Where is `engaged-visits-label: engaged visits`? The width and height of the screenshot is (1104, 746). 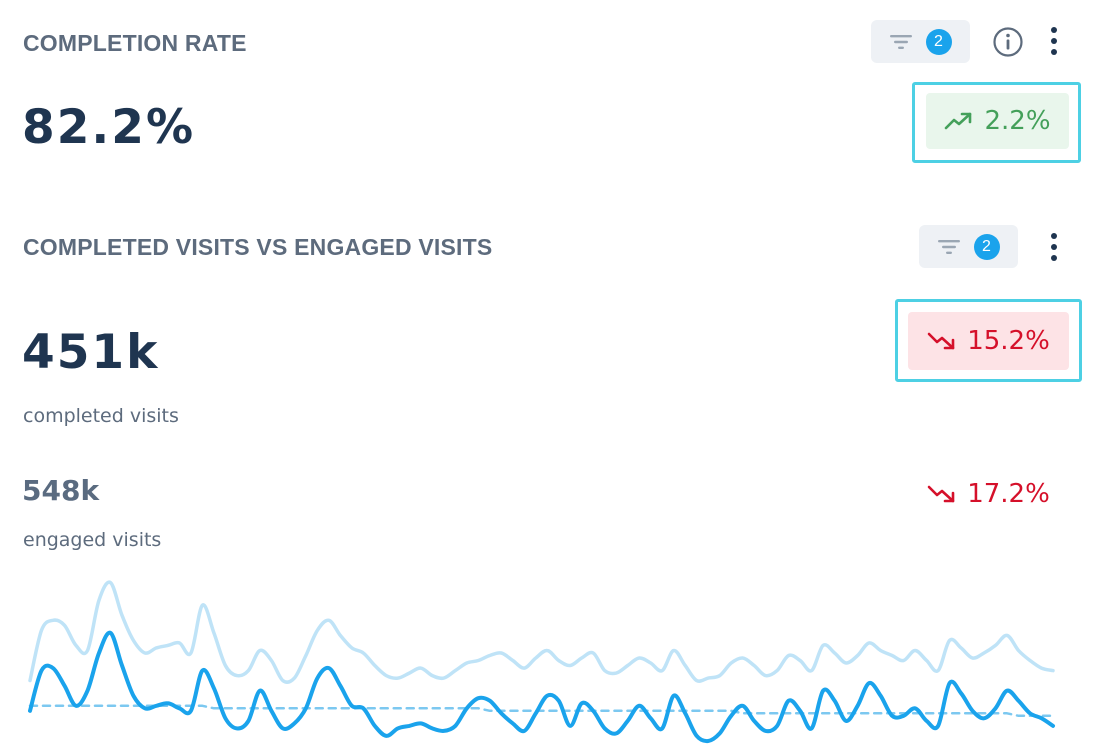
engaged-visits-label: engaged visits is located at coordinates (92, 540).